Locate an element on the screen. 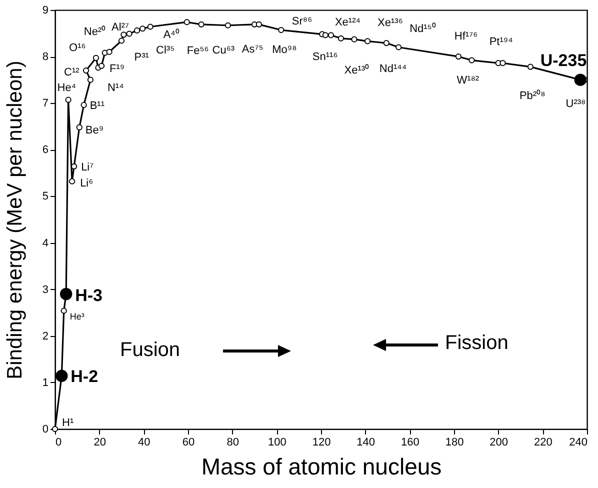 This screenshot has height=488, width=598. x-tick-label: 200 is located at coordinates (499, 442).